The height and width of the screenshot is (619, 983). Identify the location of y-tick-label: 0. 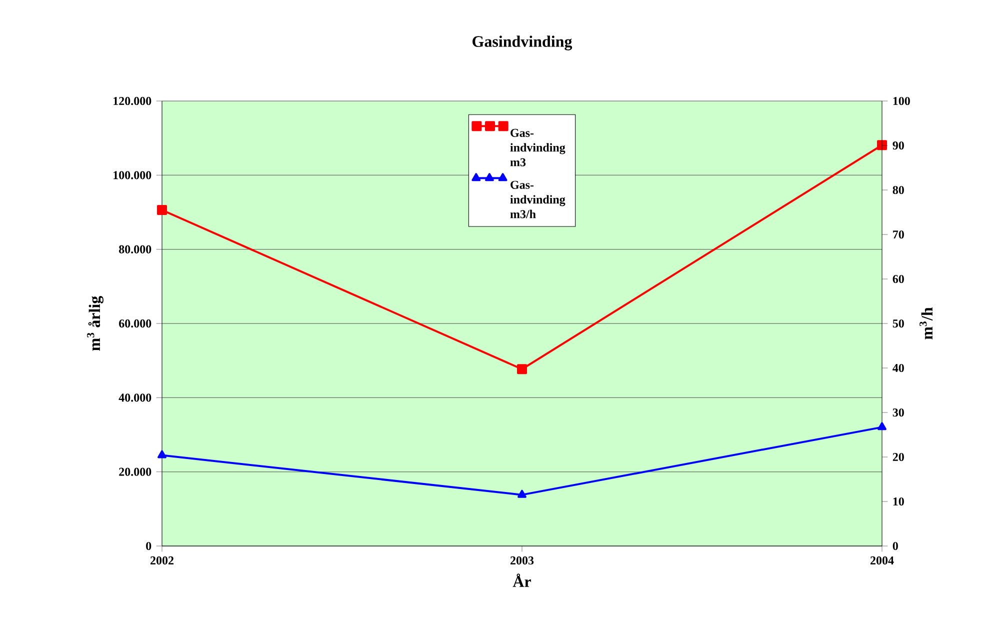
(149, 546).